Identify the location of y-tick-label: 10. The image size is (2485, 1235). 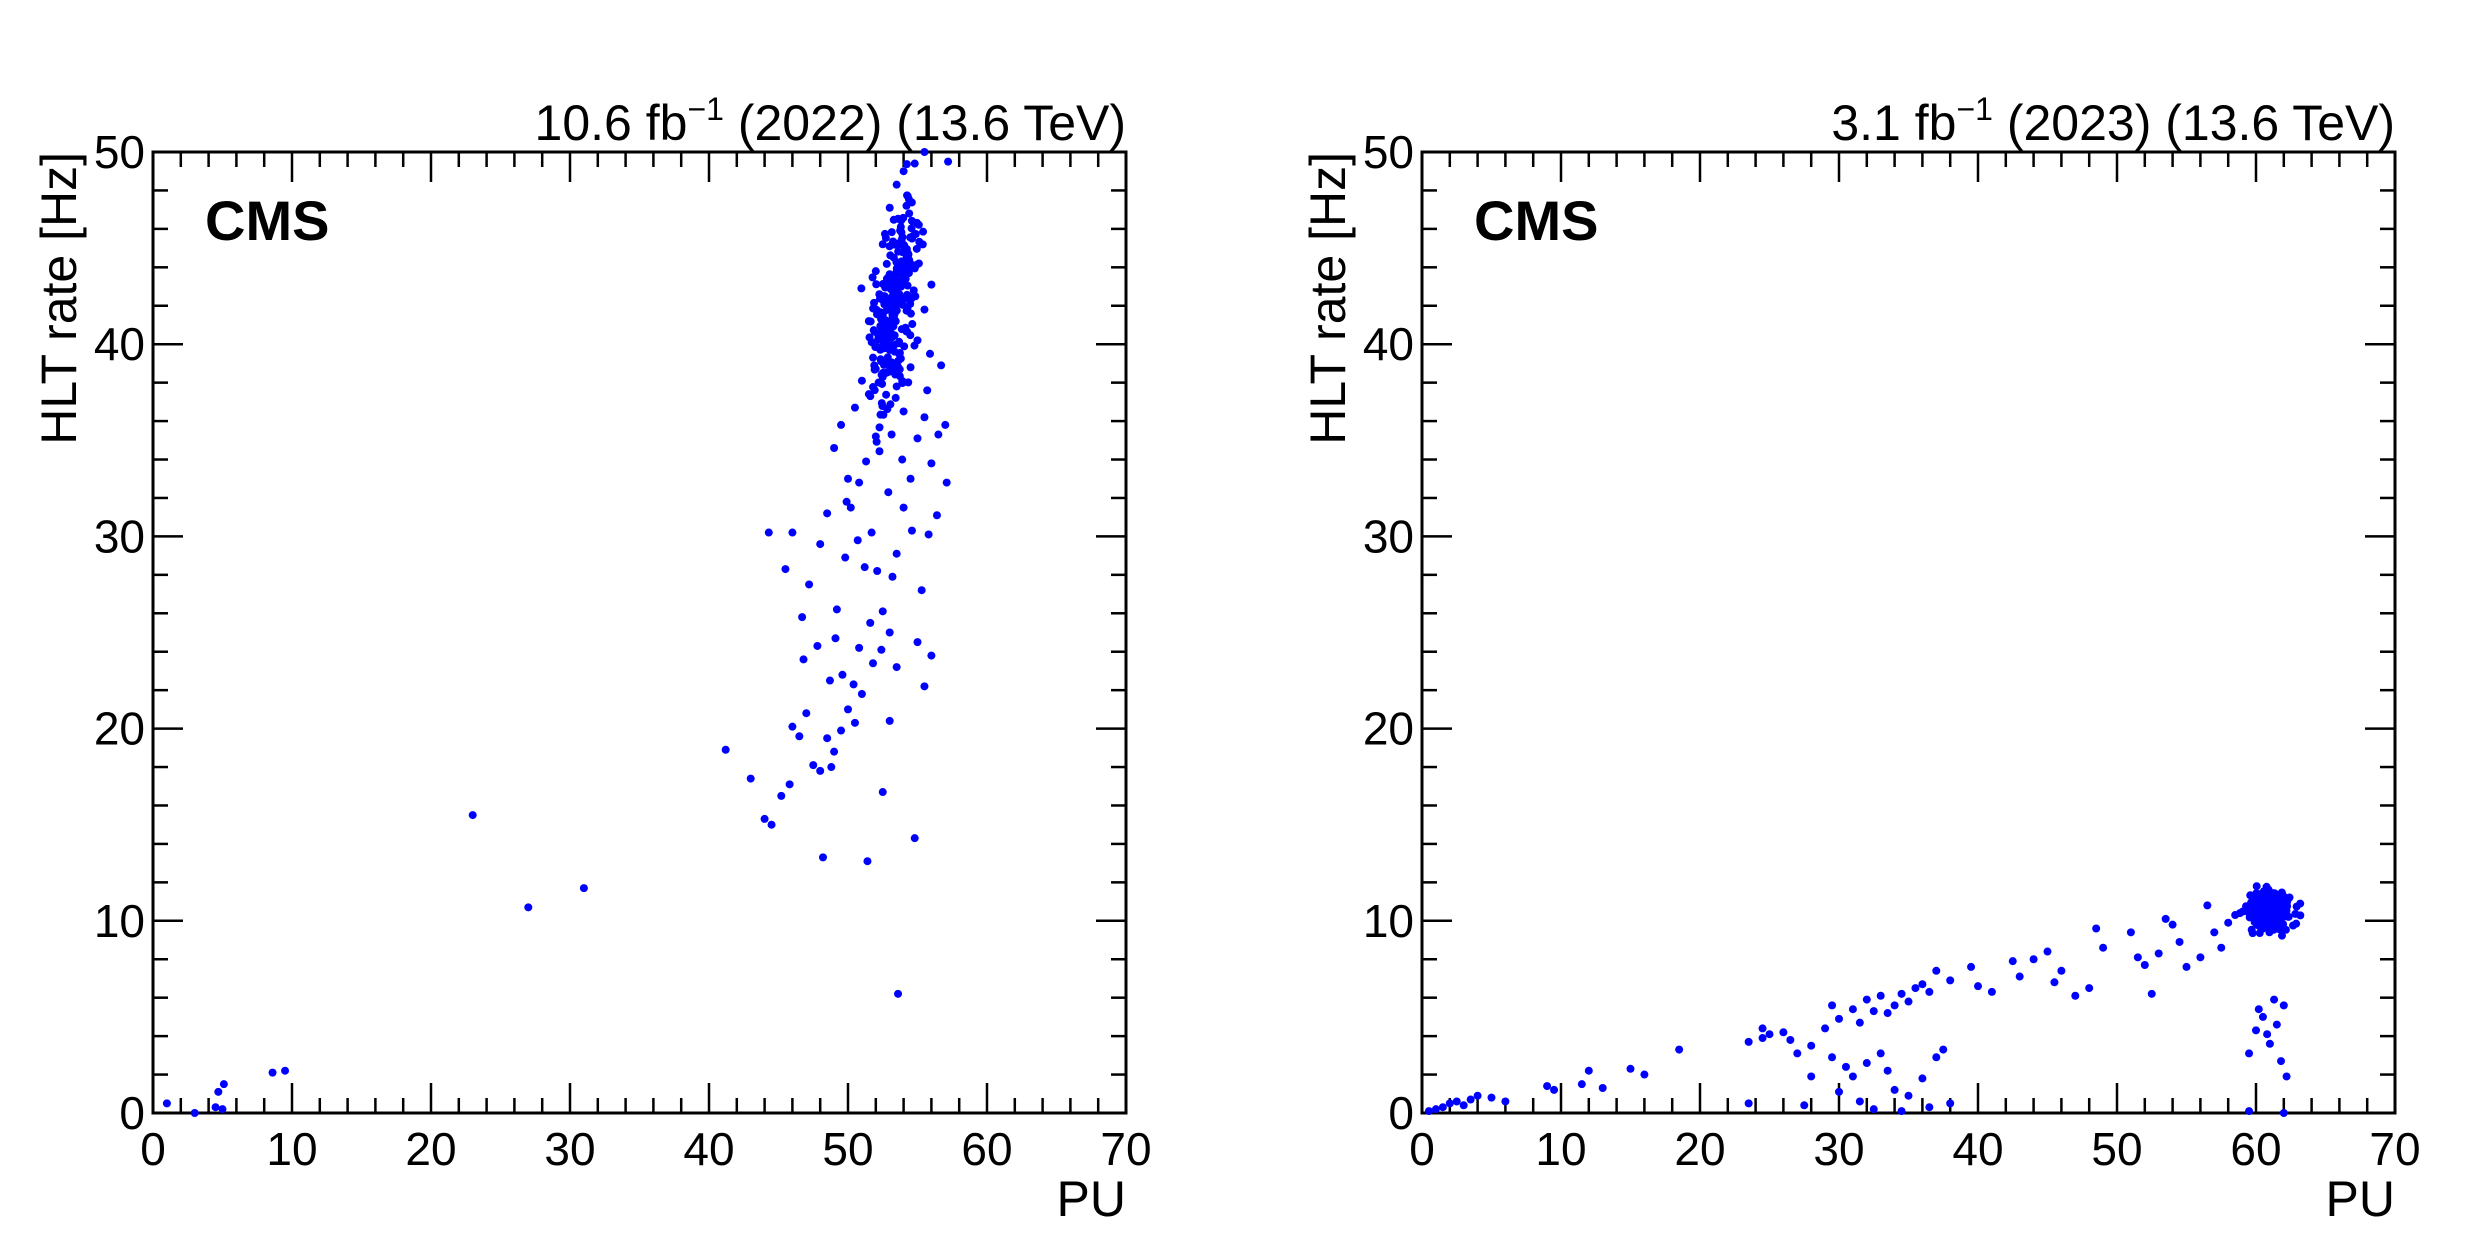
(1388, 921).